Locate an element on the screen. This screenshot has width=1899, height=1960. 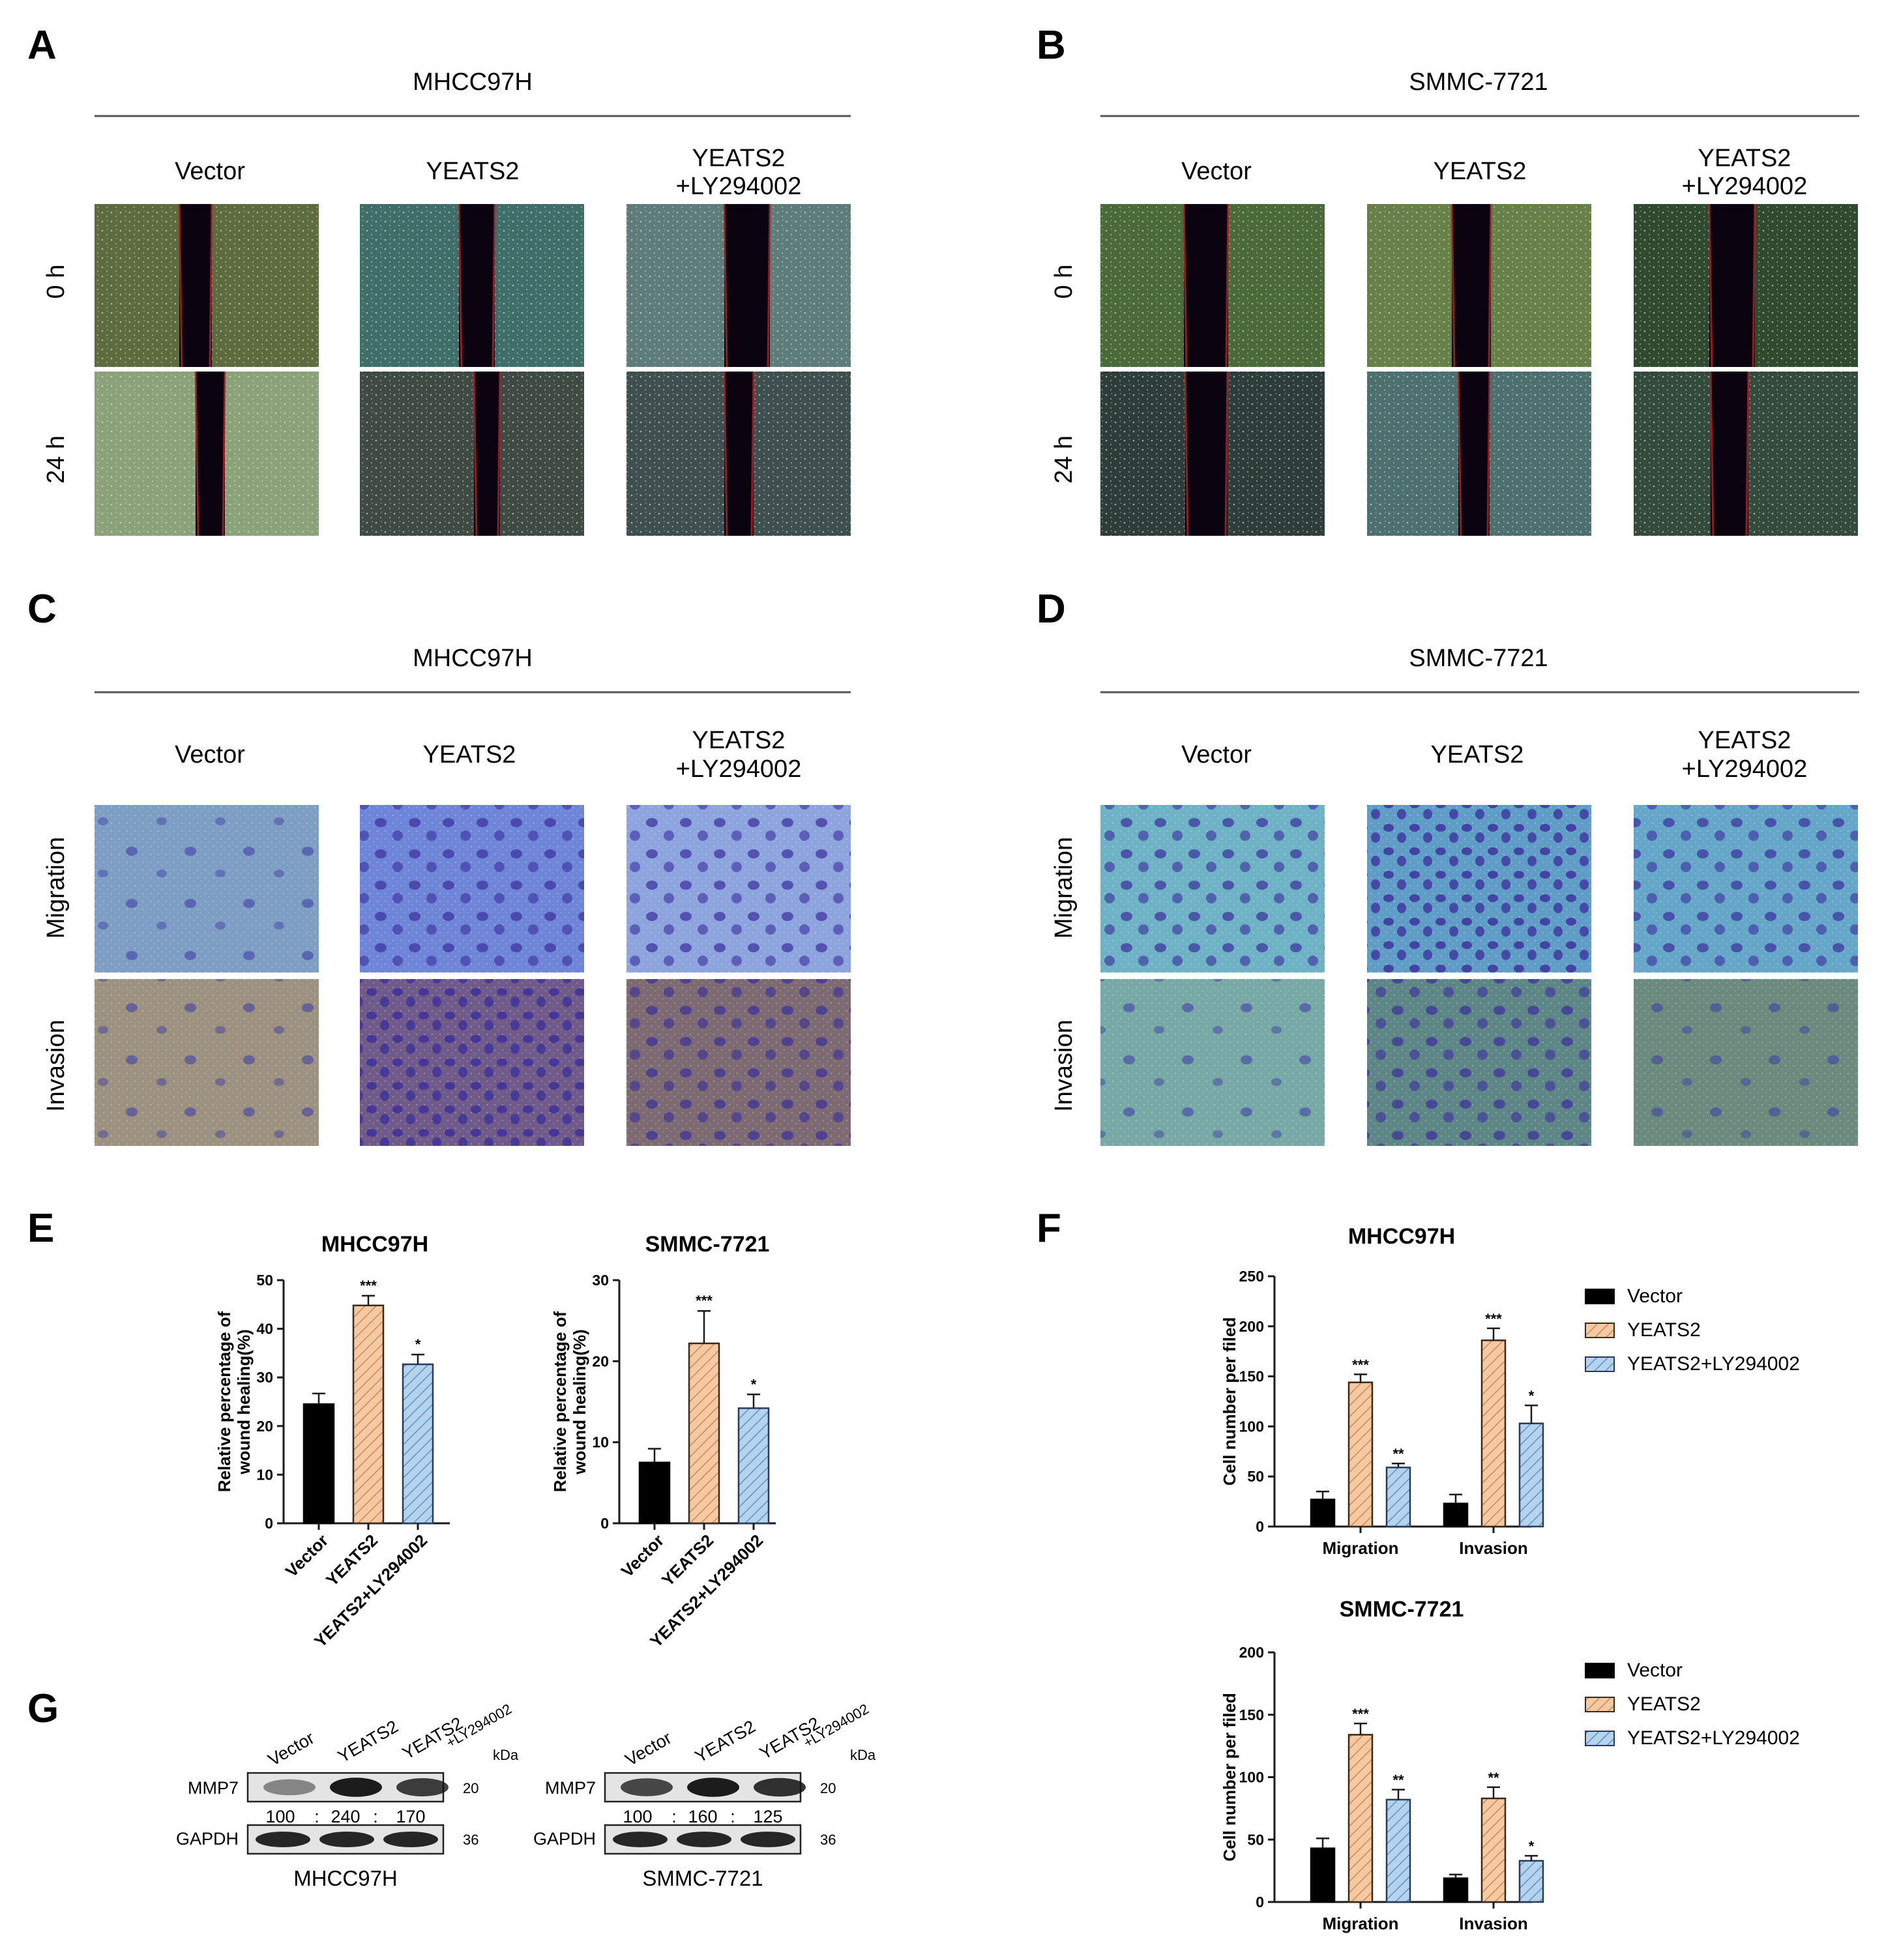
ratio-value: 125 is located at coordinates (767, 1817).